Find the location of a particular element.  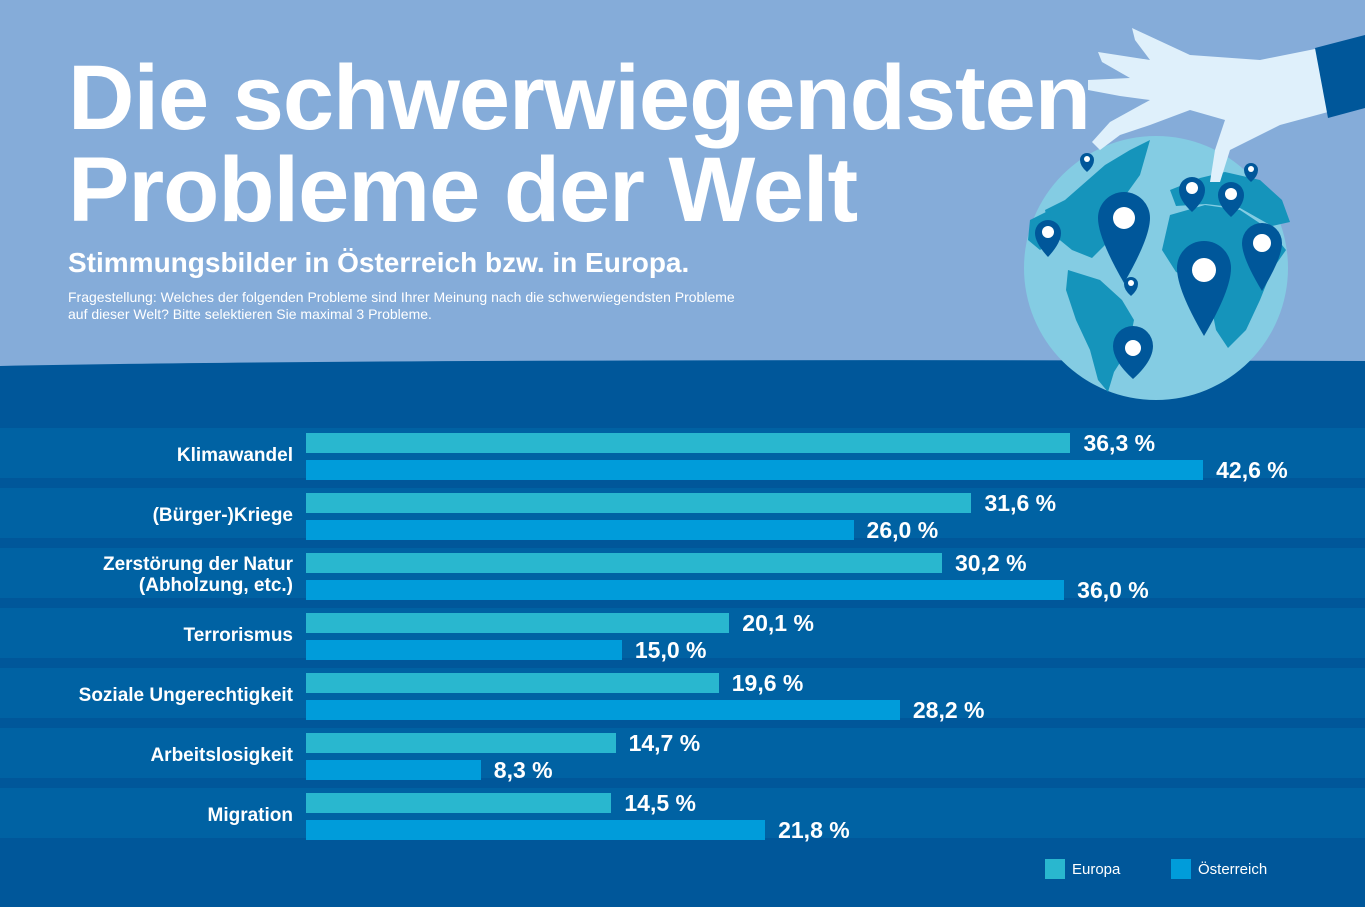

category-label-line: Arbeitslosigkeit is located at coordinates (221, 755).